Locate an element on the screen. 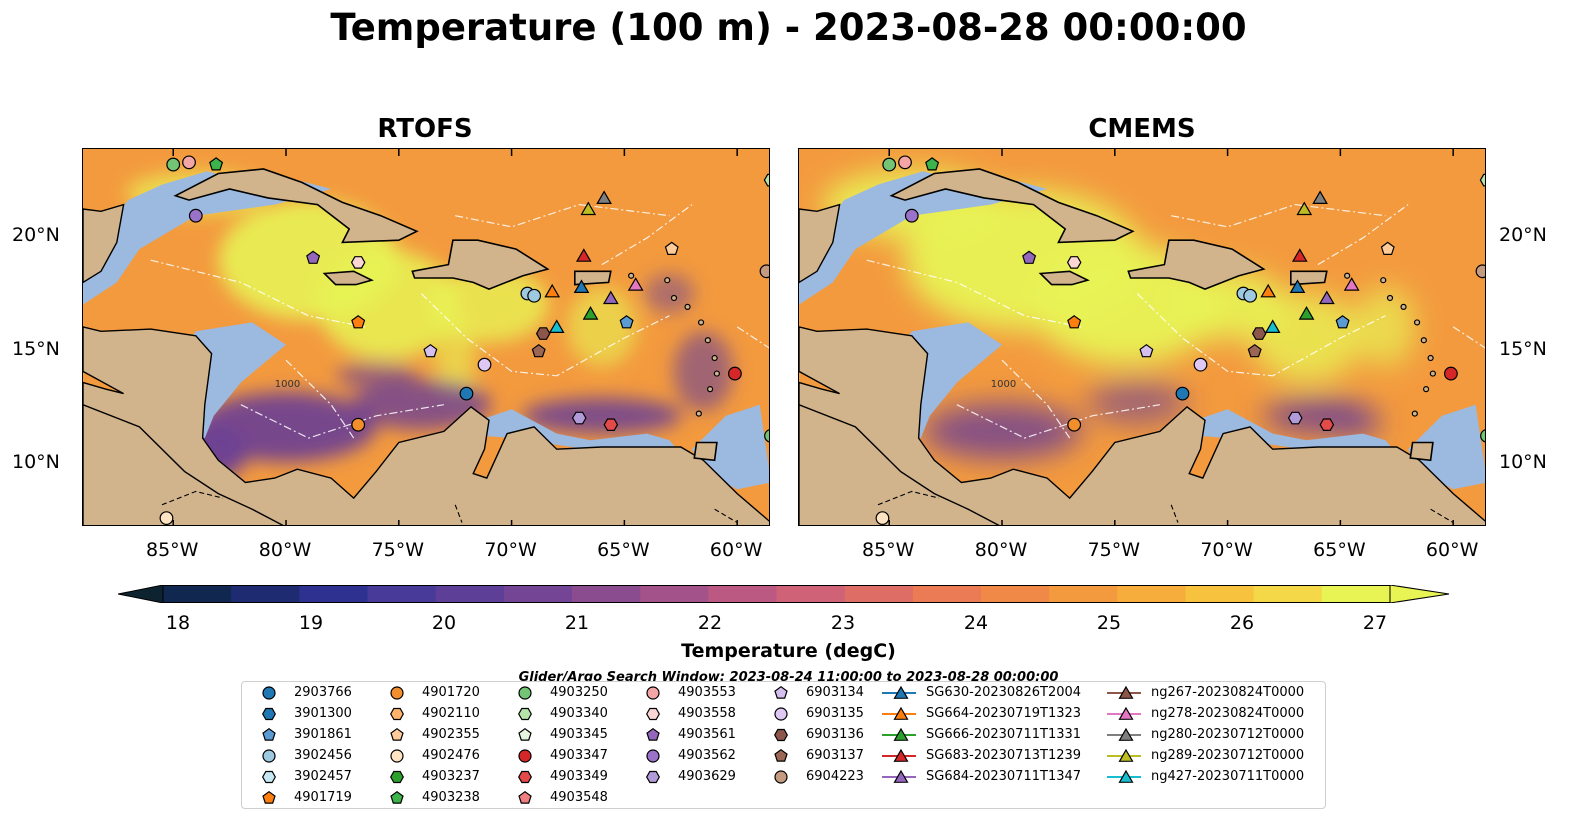 The height and width of the screenshot is (827, 1577). yucatan-shelf is located at coordinates (207, 238).